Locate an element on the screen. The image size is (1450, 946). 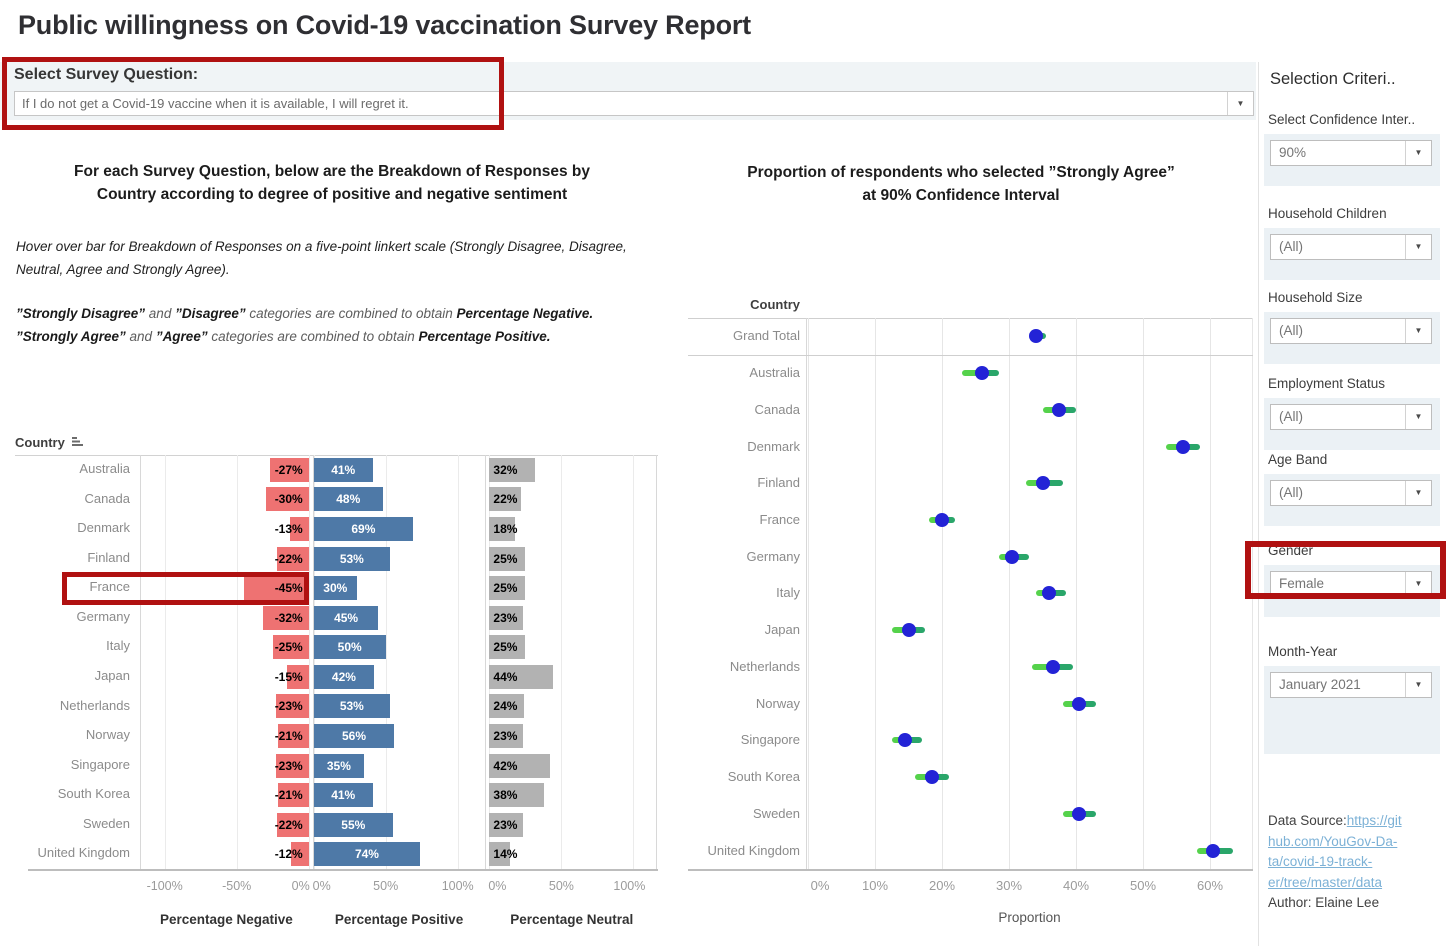
dot-row-label-singapore: Singapore is located at coordinates (770, 740).